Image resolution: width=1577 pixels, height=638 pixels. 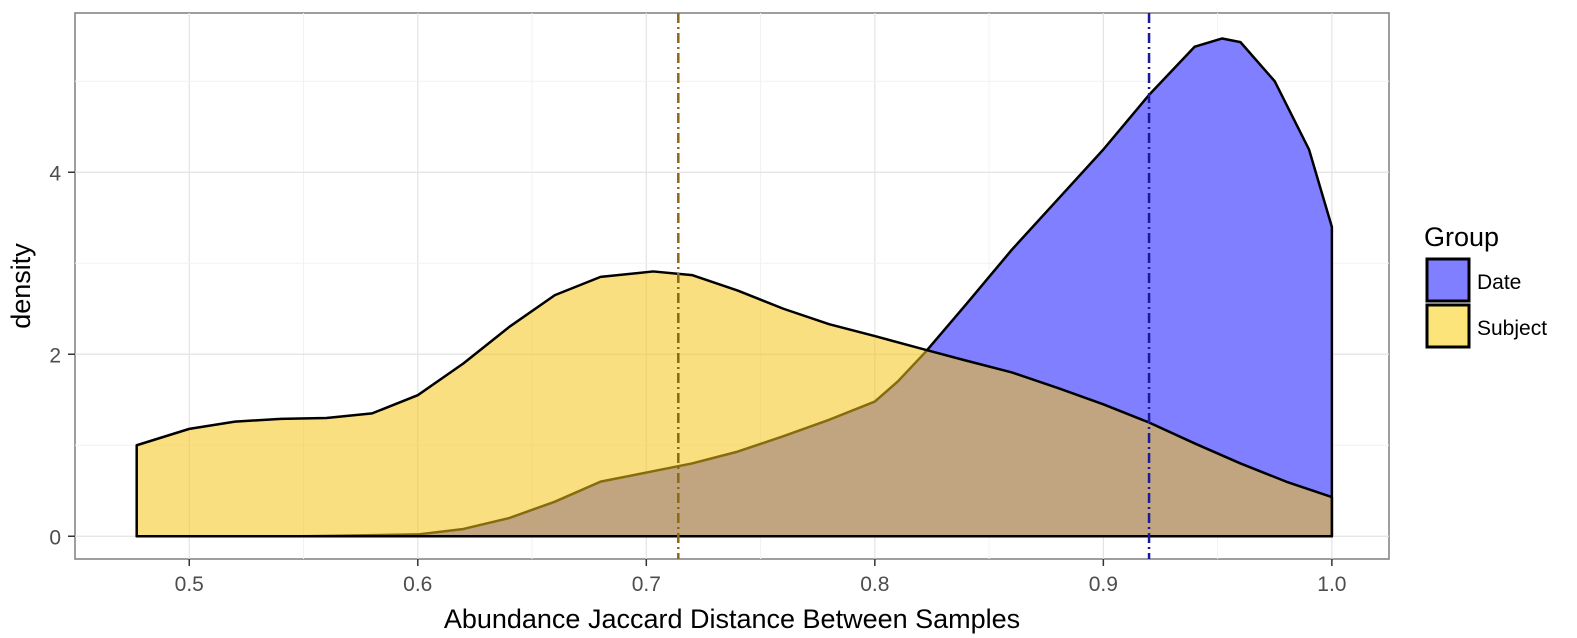 I want to click on y-tick-label: 2, so click(x=55, y=355).